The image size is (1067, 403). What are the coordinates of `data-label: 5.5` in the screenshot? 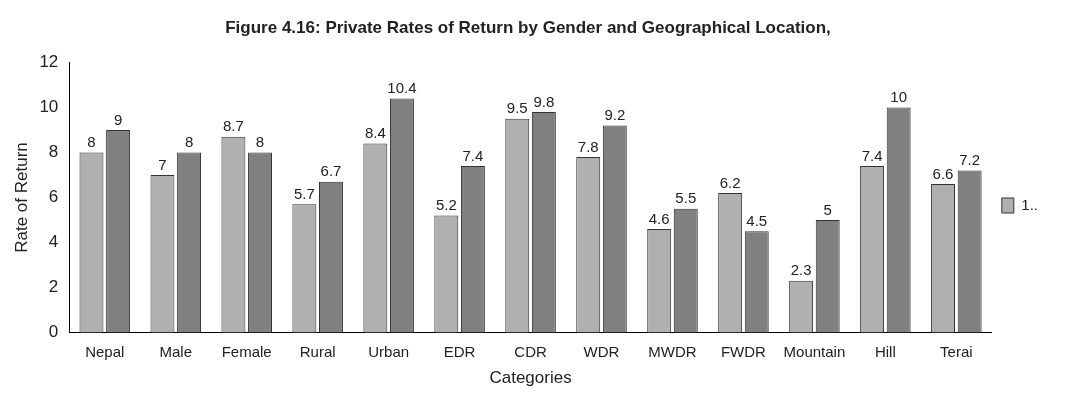 It's located at (686, 198).